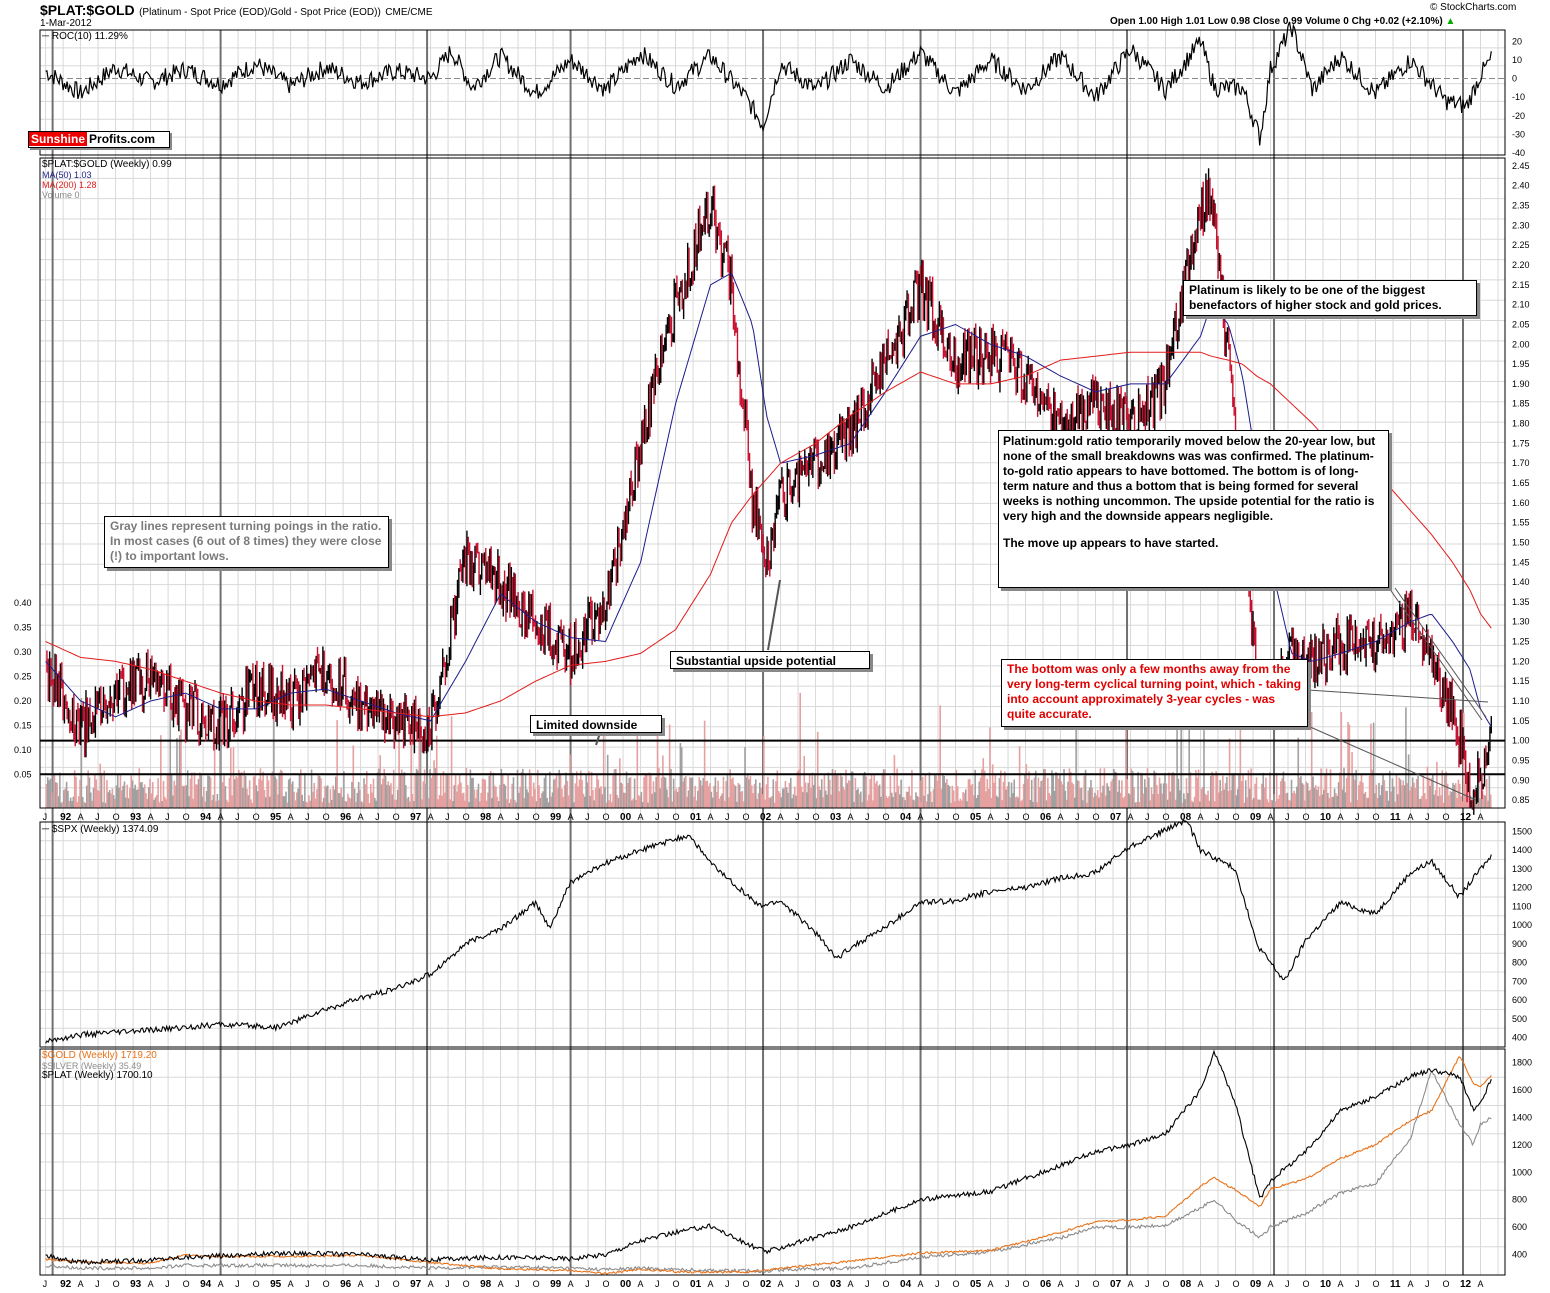 The image size is (1550, 1293). Describe the element at coordinates (45, 817) in the screenshot. I see `ratio-x-tick: J` at that location.